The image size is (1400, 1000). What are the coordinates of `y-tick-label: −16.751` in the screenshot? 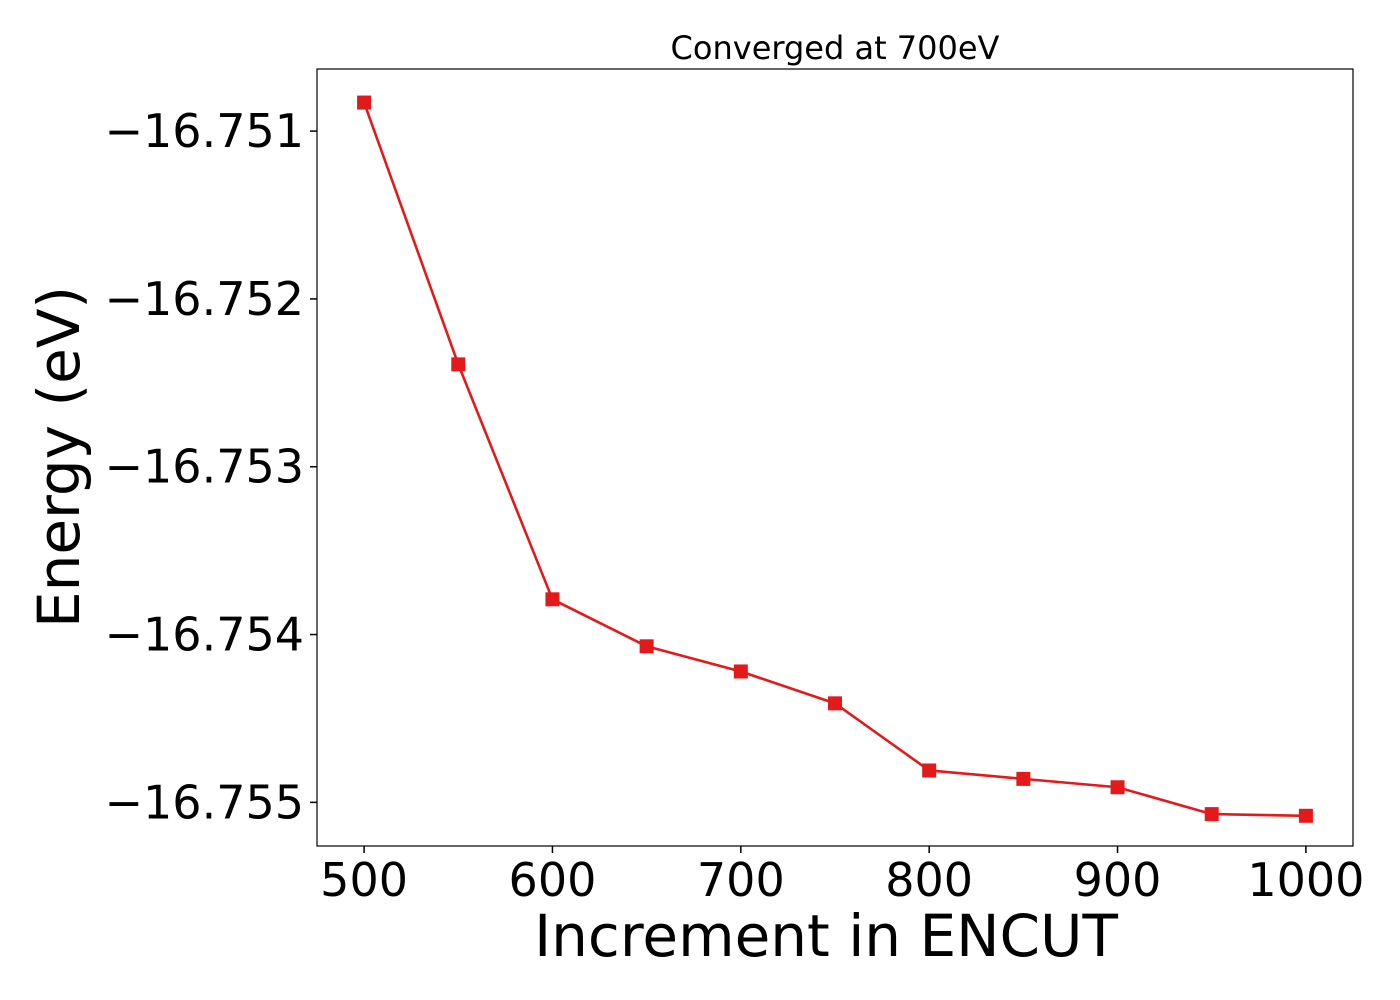 It's located at (205, 131).